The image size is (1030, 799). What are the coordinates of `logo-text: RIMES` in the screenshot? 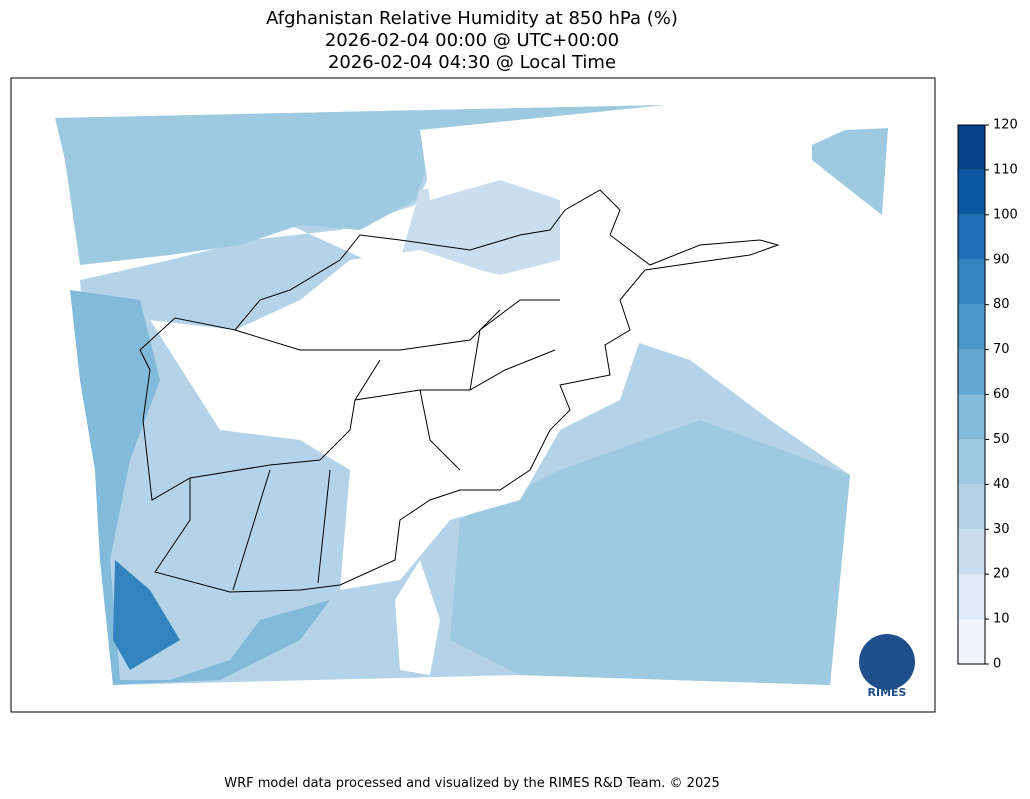 It's located at (887, 692).